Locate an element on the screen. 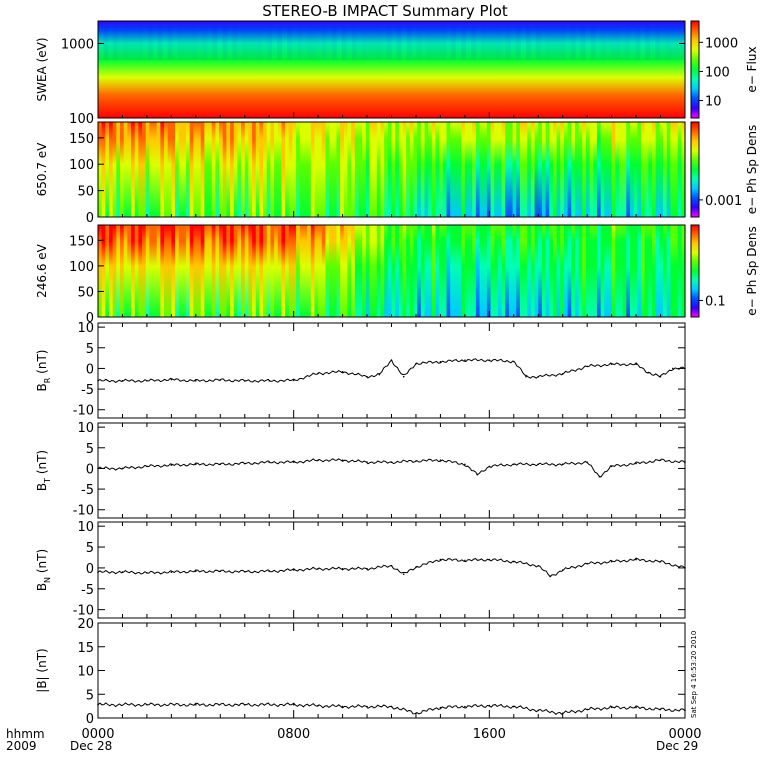 The image size is (780, 780). panel-br: 10 5 0 -5 -10 BR (nT) is located at coordinates (360, 370).